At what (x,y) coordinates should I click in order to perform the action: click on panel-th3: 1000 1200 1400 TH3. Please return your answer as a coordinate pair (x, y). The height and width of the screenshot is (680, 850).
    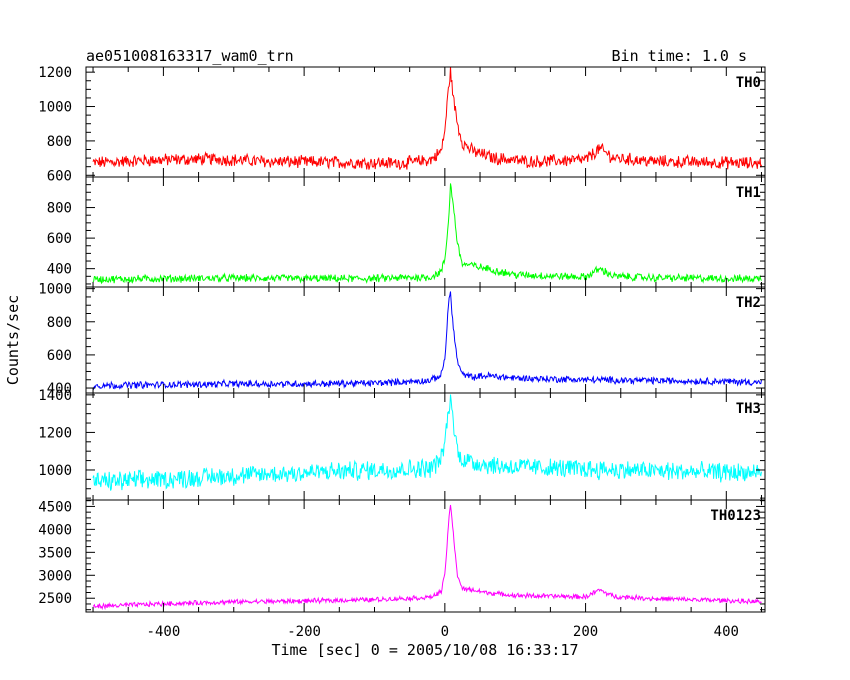
    Looking at the image, I should click on (402, 444).